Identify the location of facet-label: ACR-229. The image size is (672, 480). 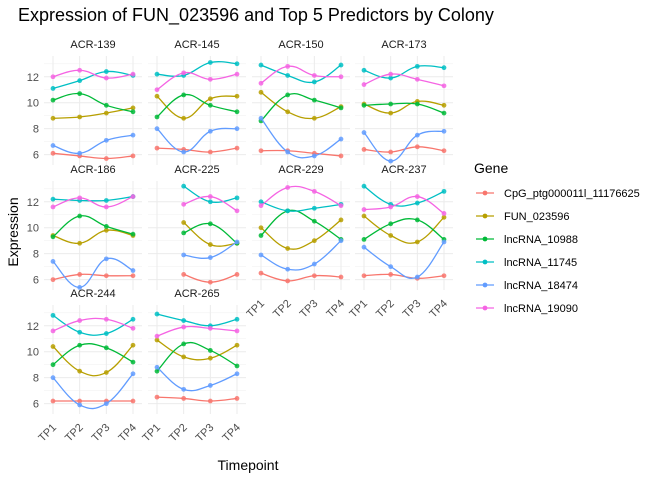
(300, 170).